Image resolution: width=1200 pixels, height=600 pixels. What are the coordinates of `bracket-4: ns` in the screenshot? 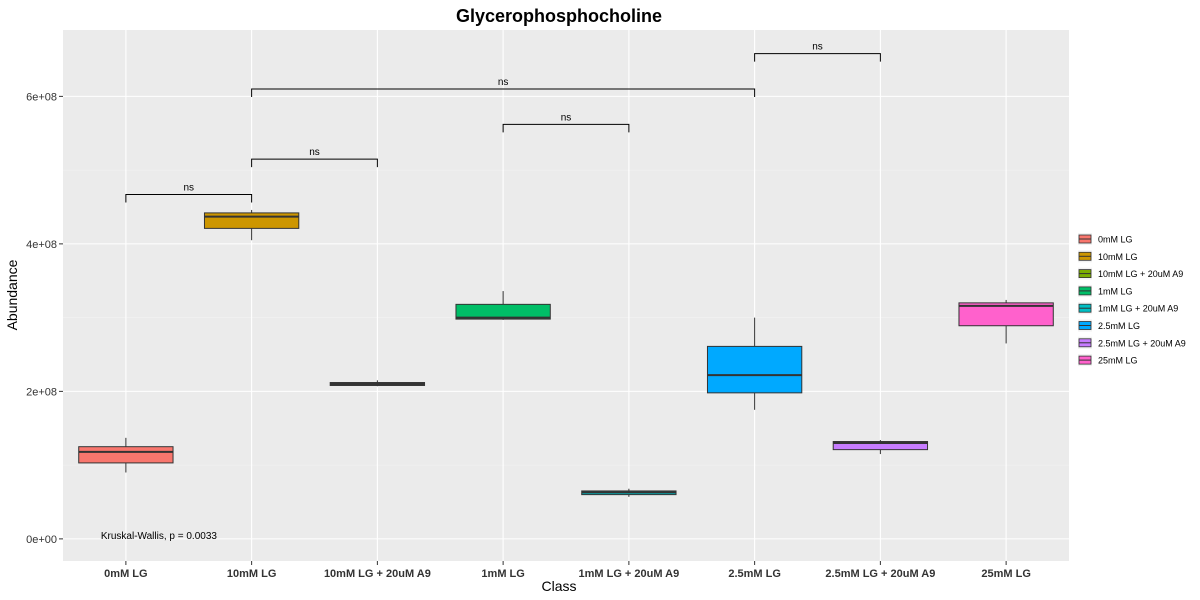 It's located at (503, 87).